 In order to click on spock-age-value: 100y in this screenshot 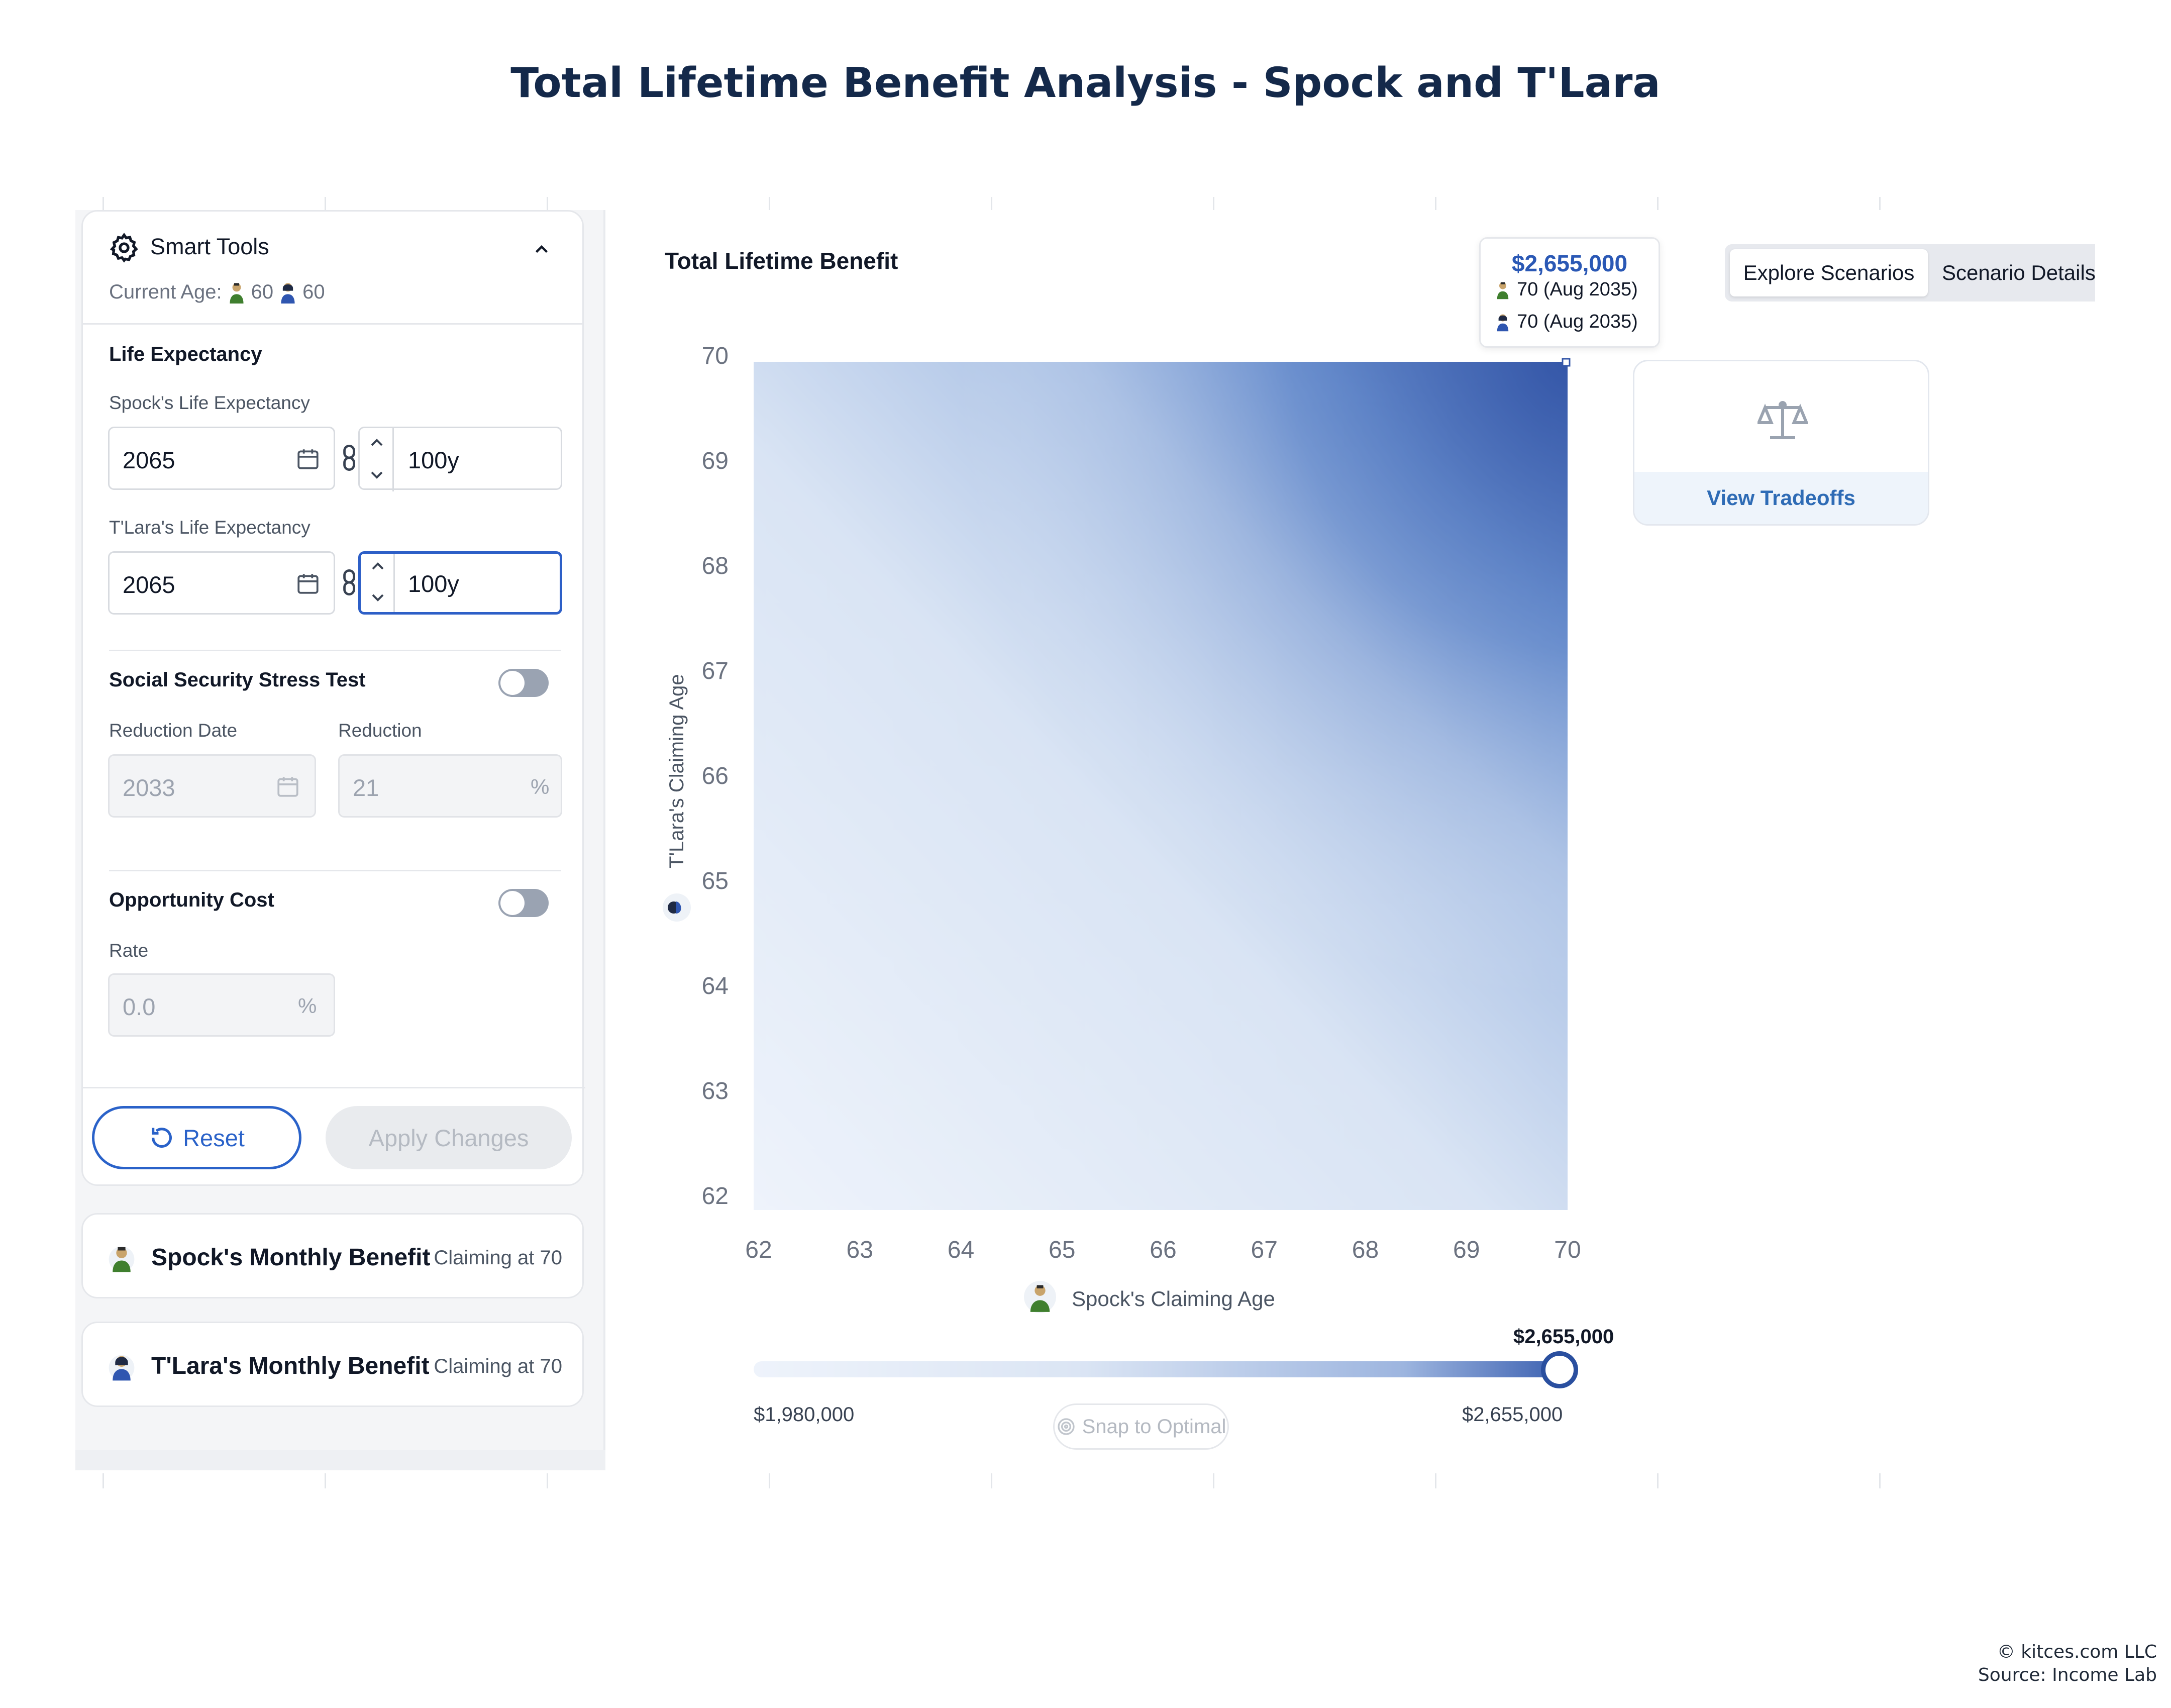, I will do `click(434, 460)`.